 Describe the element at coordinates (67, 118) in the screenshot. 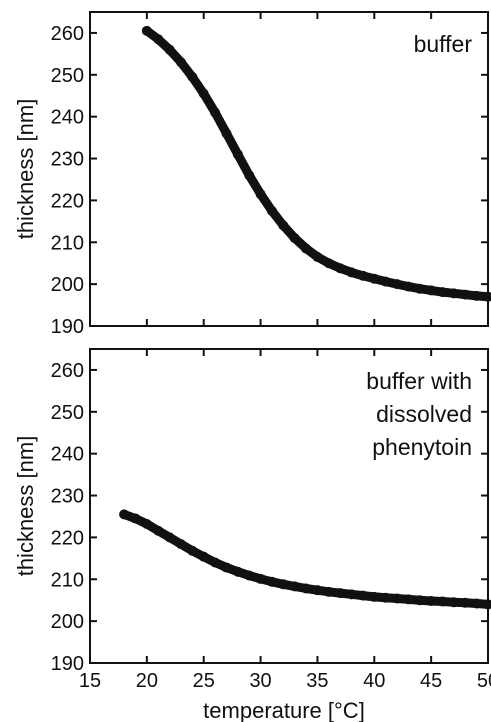

I see `panel-1-y-tick-label: 240` at that location.